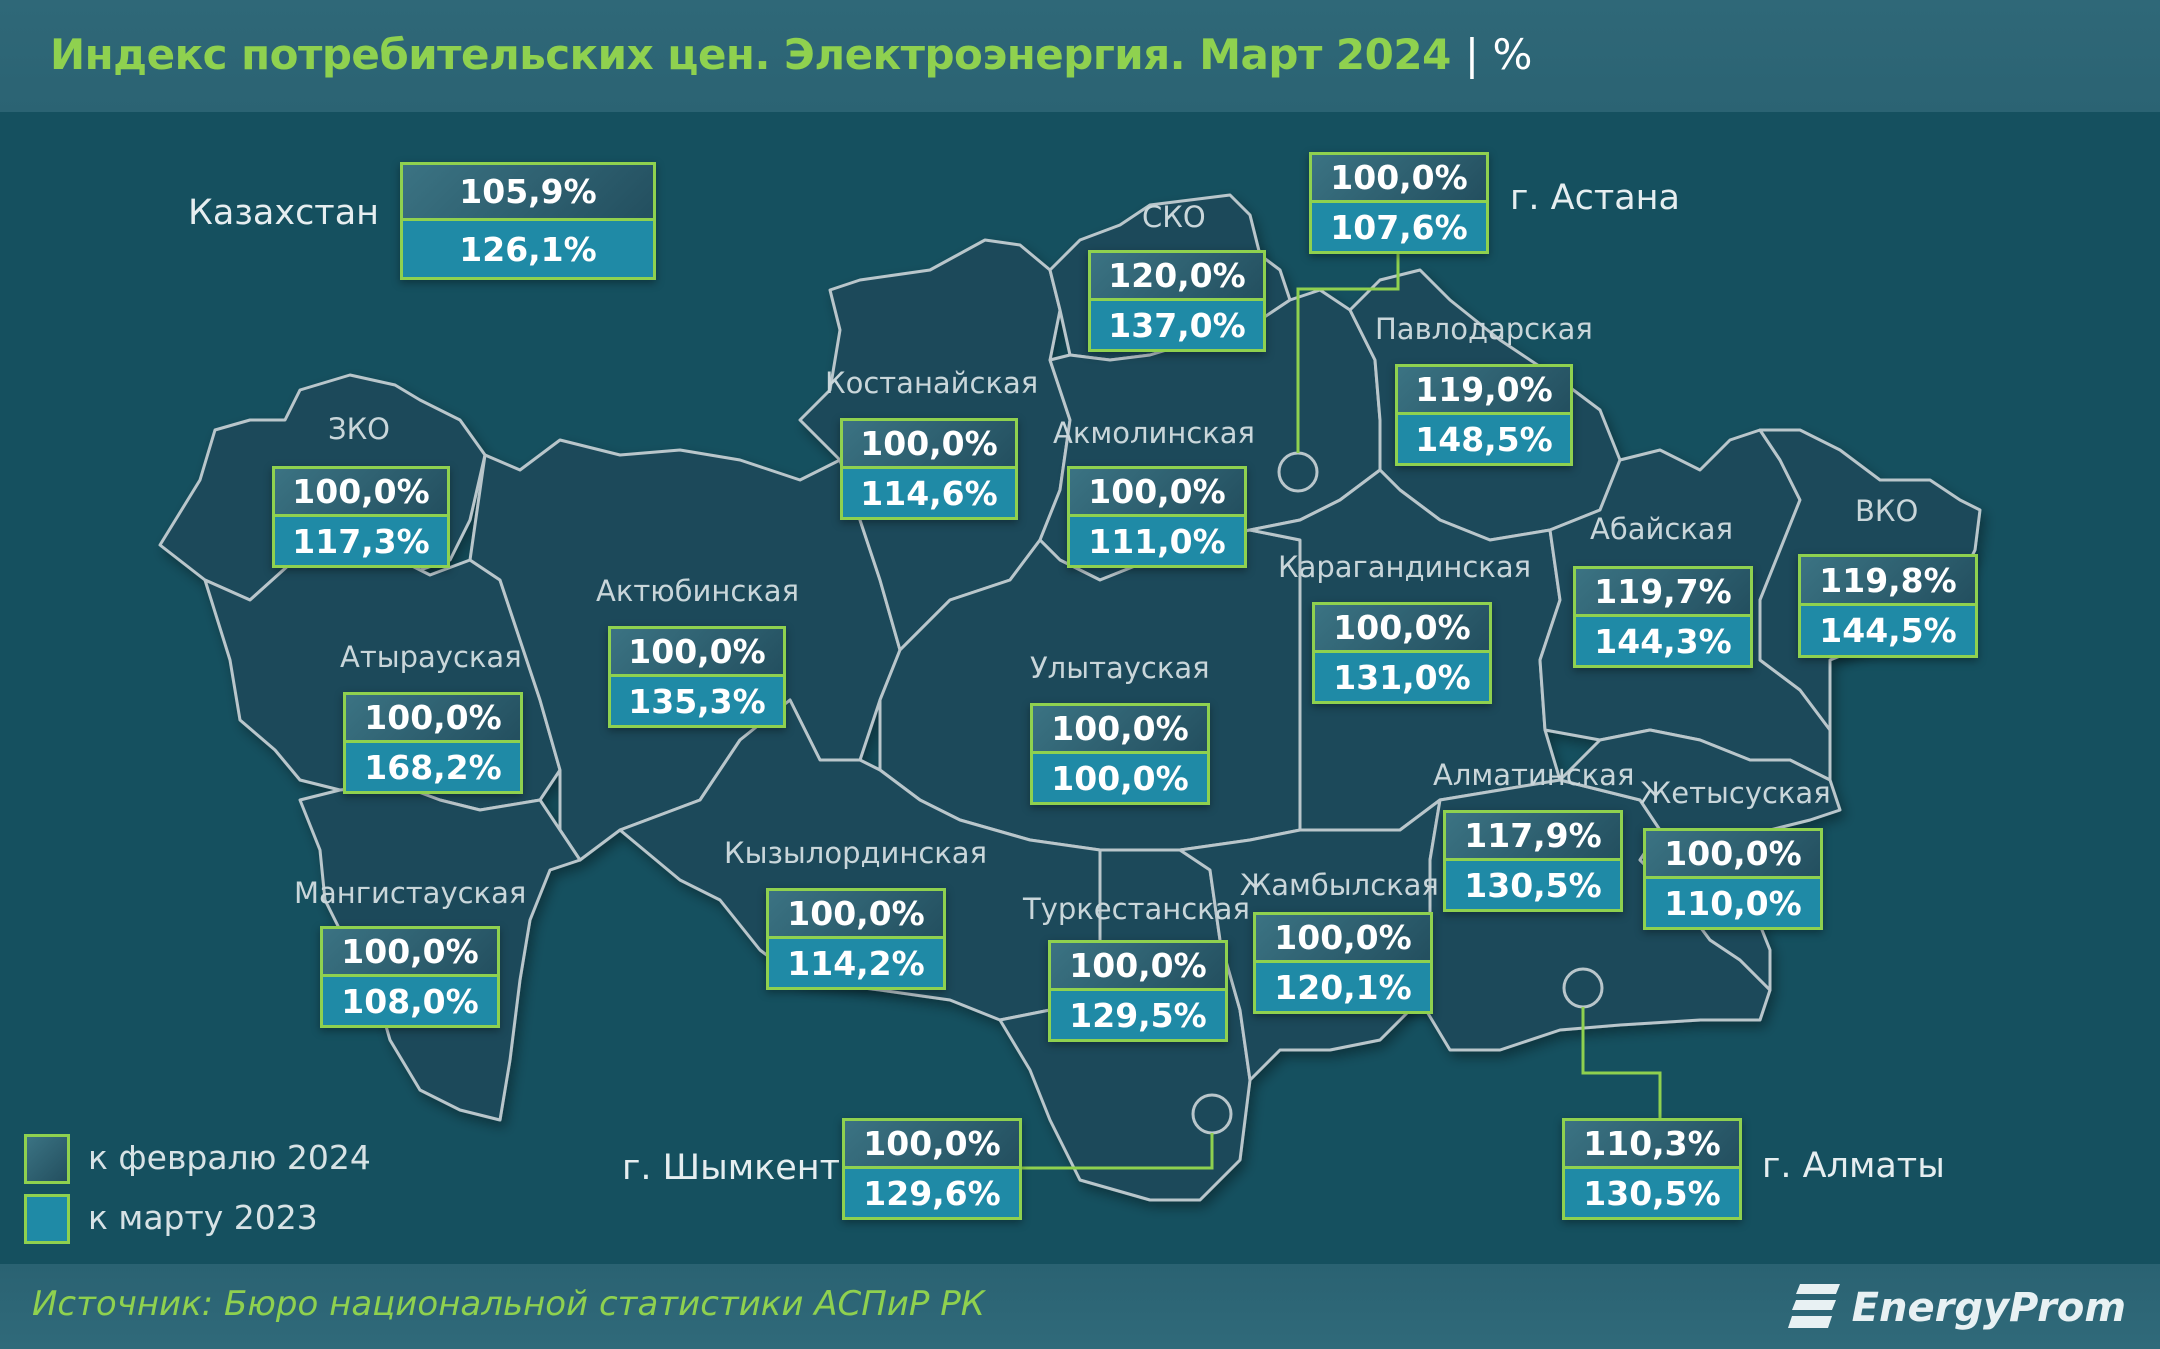 This screenshot has height=1349, width=2160. What do you see at coordinates (1405, 567) in the screenshot?
I see `label-karaganda: Карагандинская` at bounding box center [1405, 567].